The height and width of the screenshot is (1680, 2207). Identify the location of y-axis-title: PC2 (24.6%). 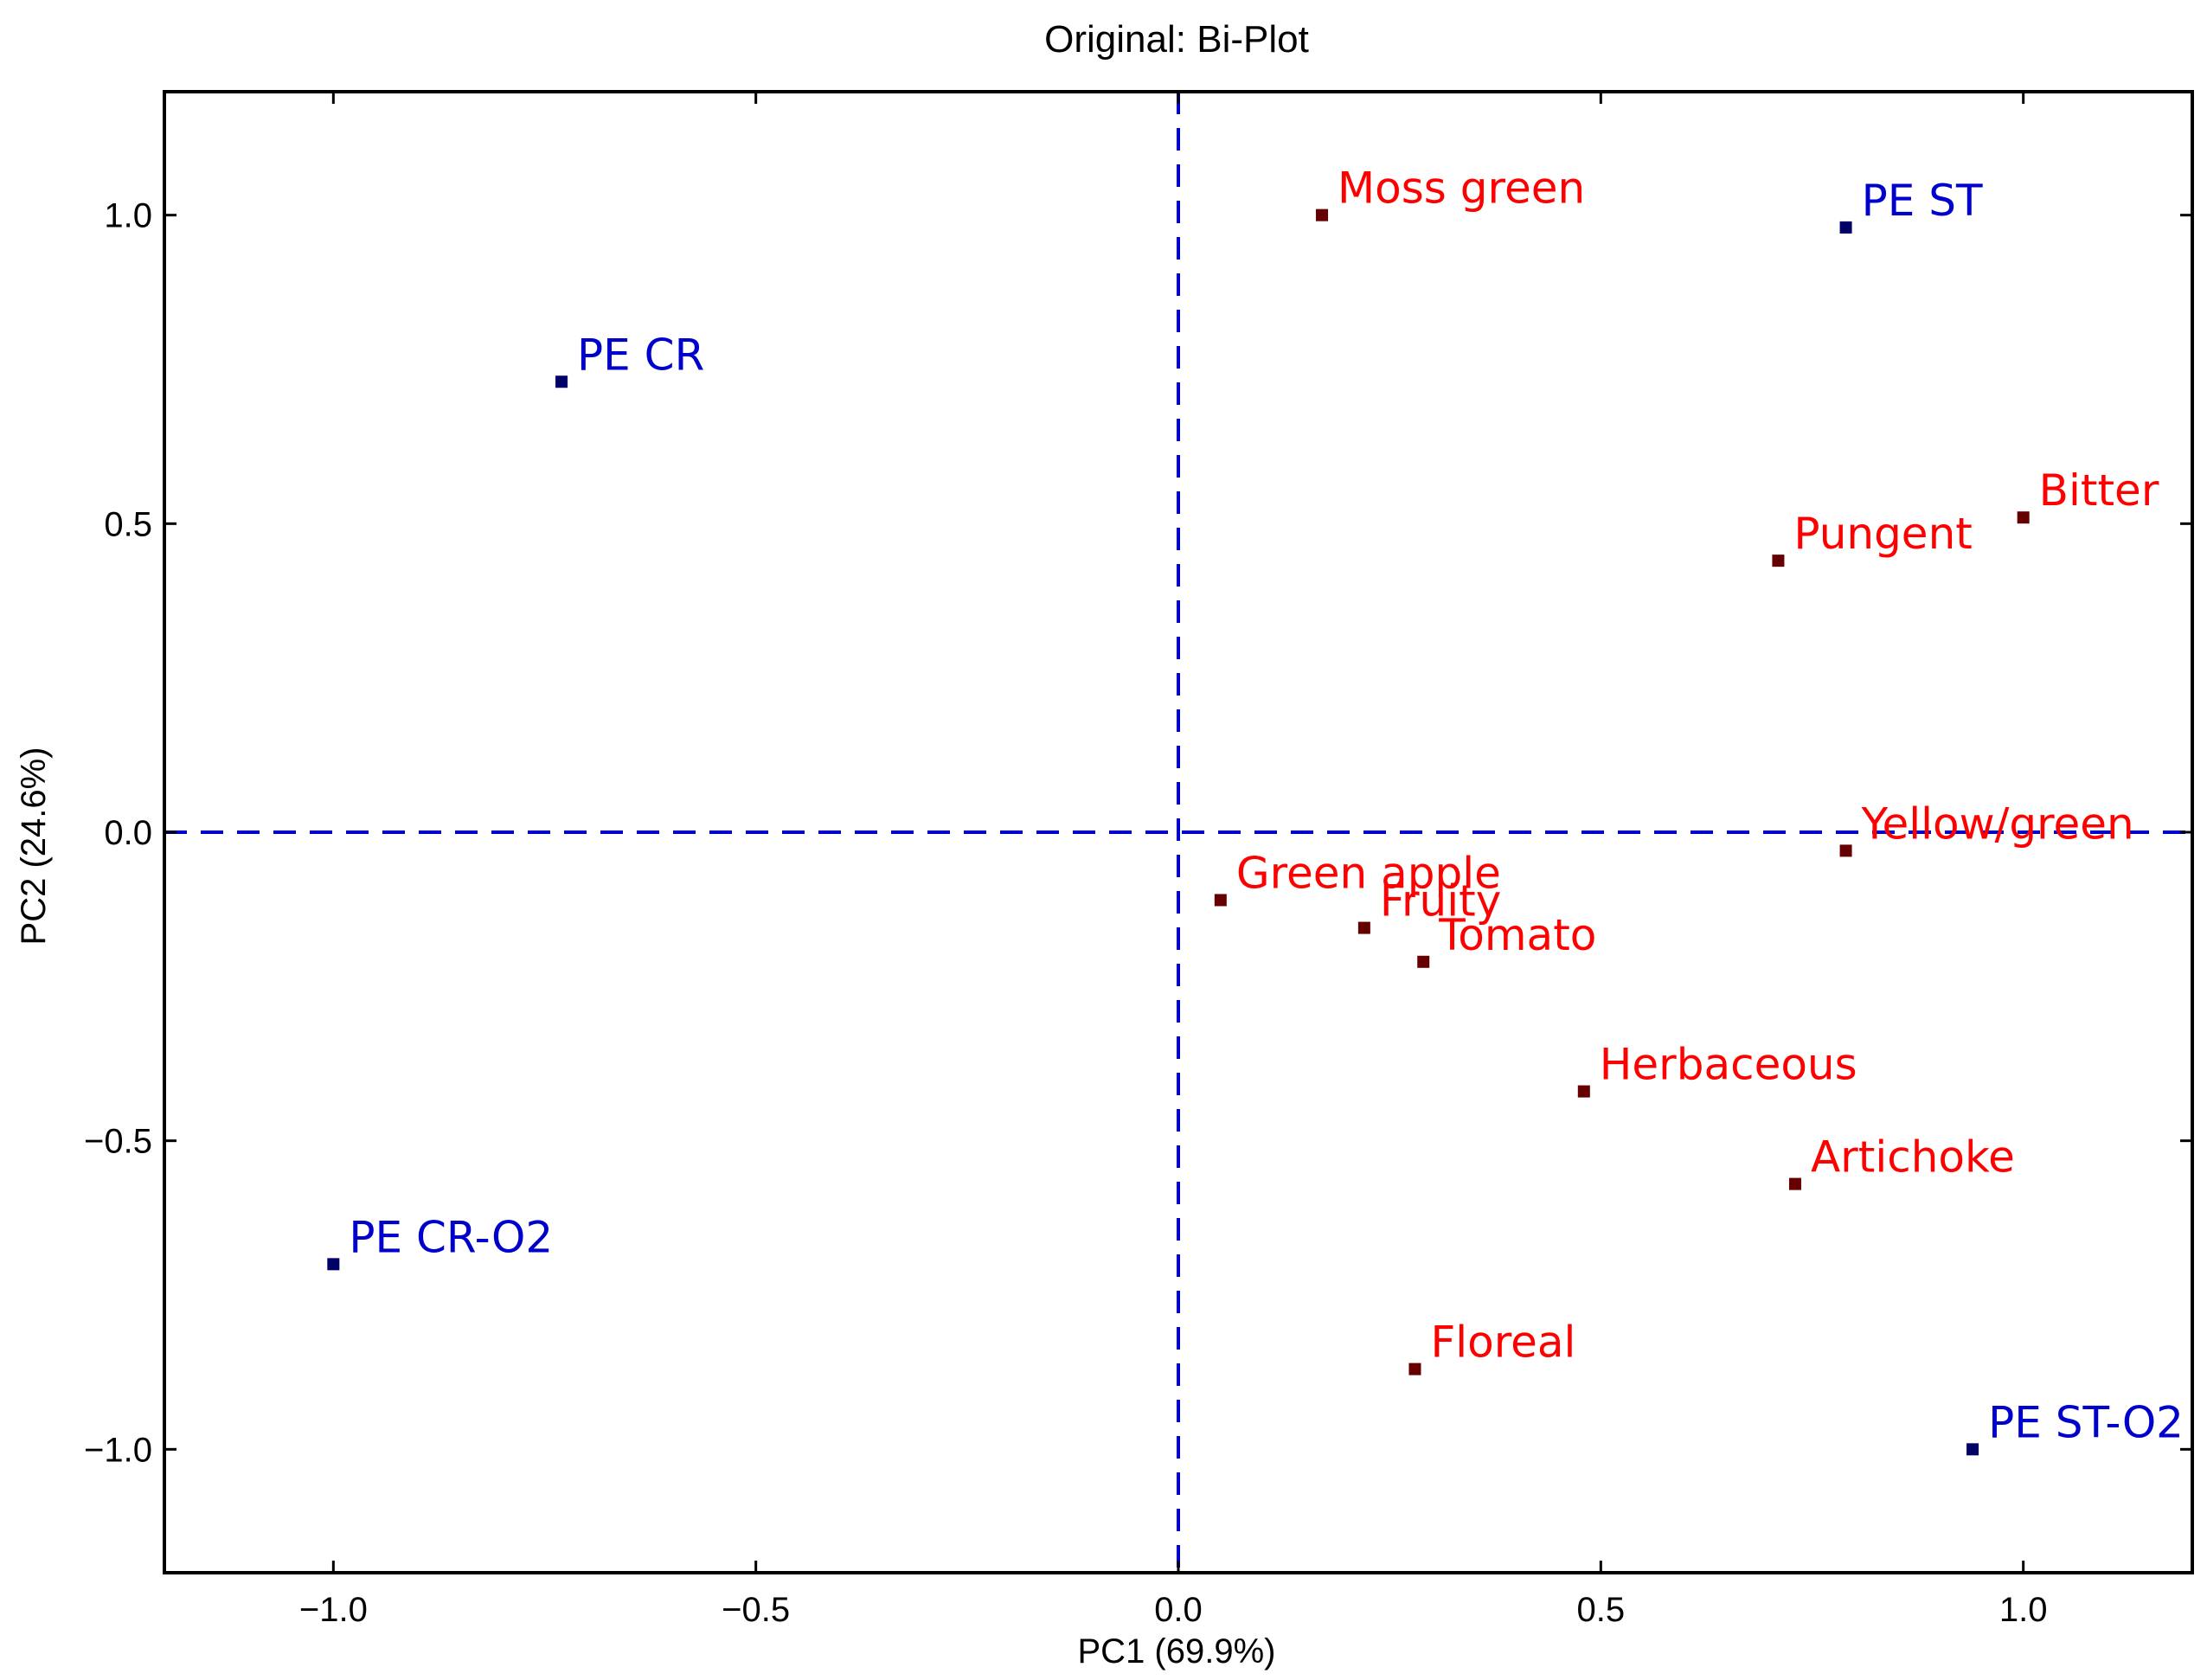
(34, 846).